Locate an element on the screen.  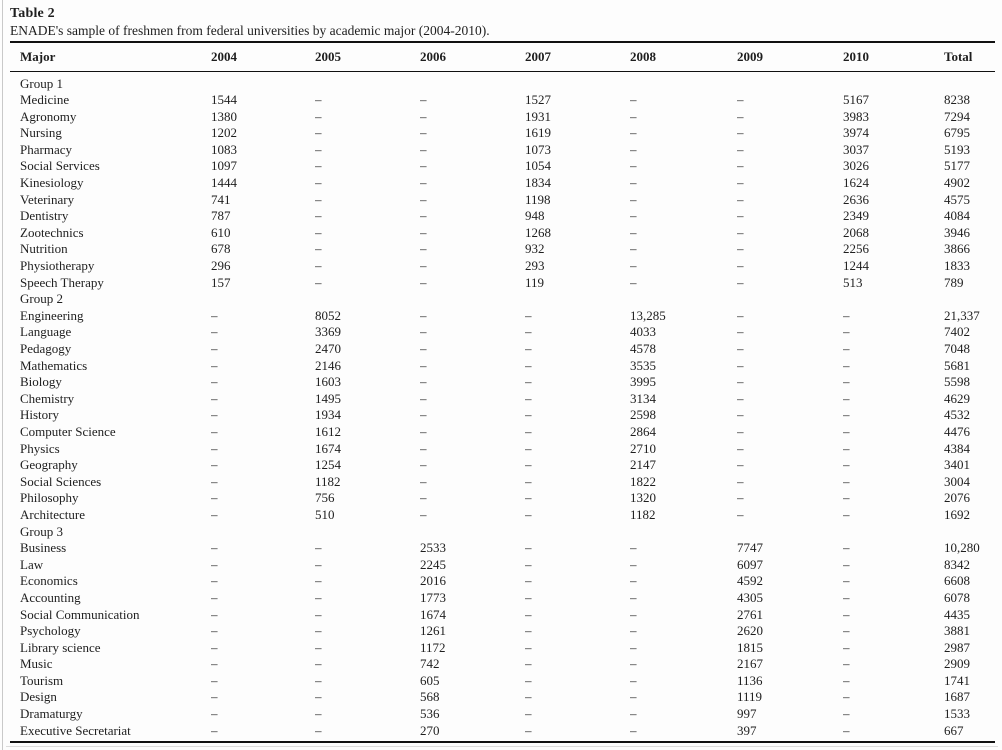
value-cell: 2620 is located at coordinates (750, 631).